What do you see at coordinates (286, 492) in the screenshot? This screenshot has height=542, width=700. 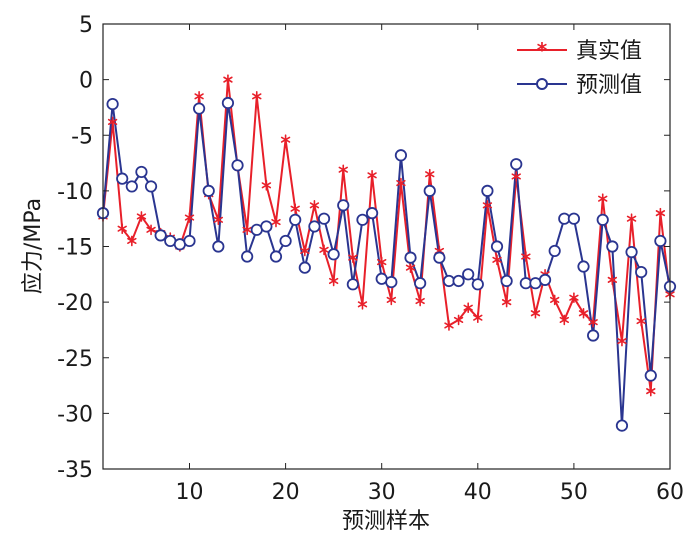 I see `x-tick-label: 20` at bounding box center [286, 492].